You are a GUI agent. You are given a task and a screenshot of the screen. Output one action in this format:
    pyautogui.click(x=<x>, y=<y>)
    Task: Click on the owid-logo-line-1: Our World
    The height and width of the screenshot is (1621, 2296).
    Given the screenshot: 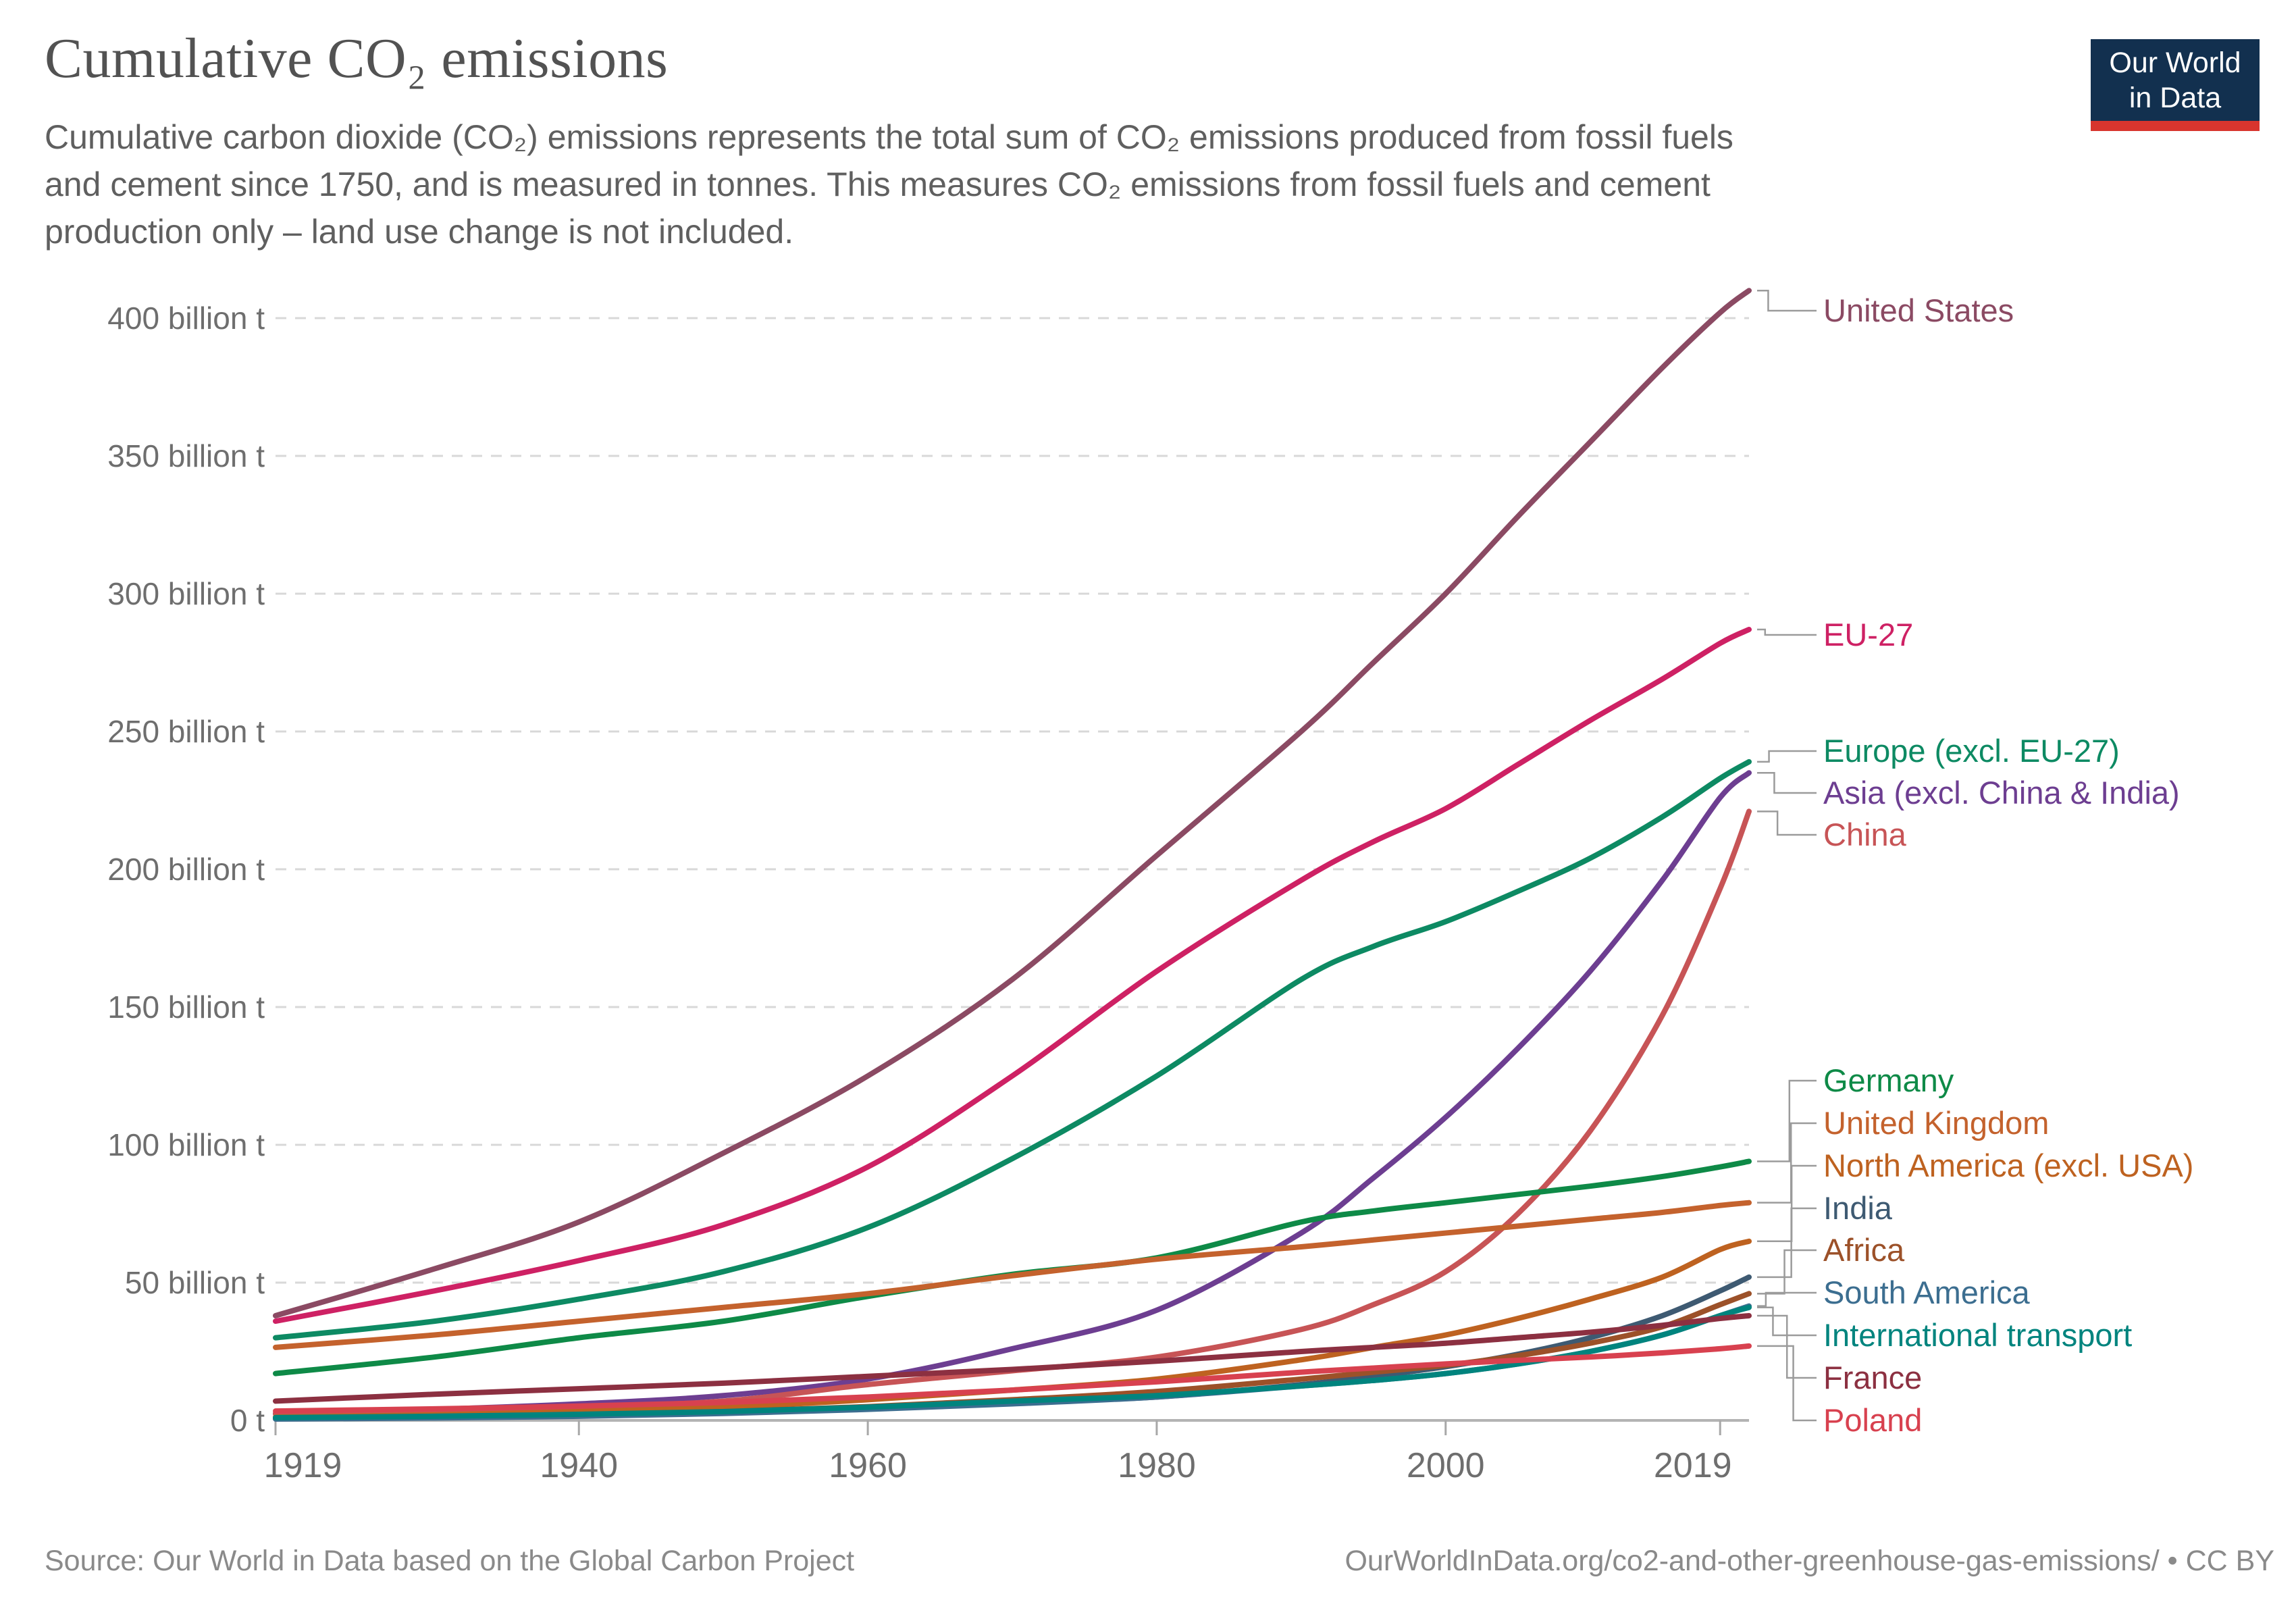 What is the action you would take?
    pyautogui.click(x=2175, y=62)
    